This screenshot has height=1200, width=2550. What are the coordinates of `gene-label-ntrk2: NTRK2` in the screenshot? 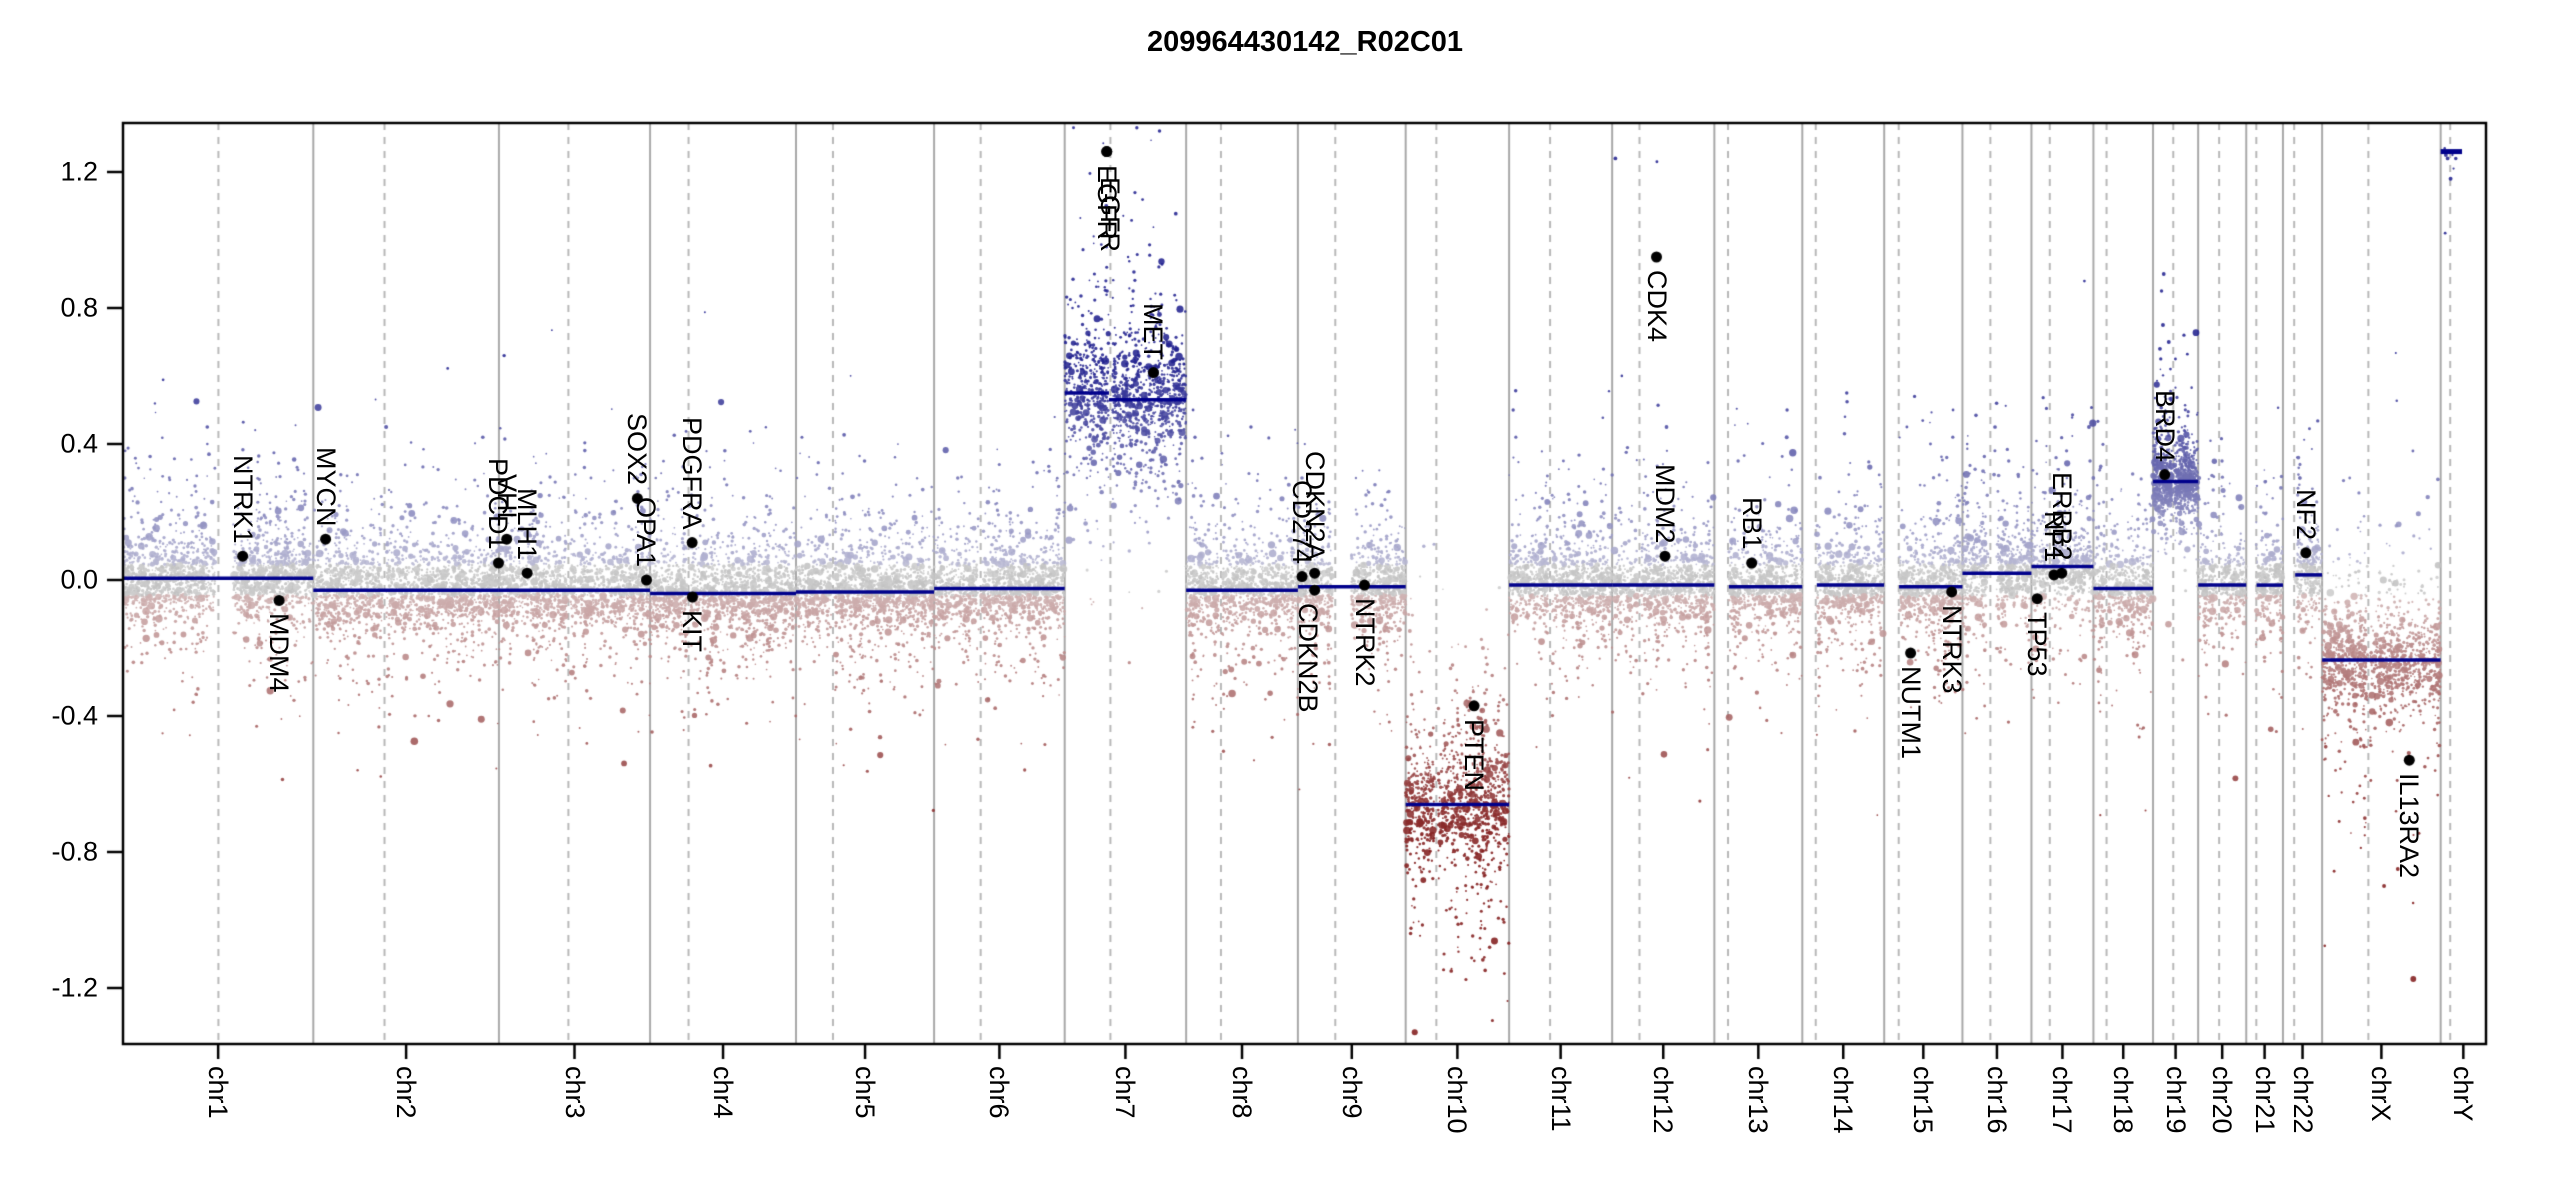 It's located at (1364, 642).